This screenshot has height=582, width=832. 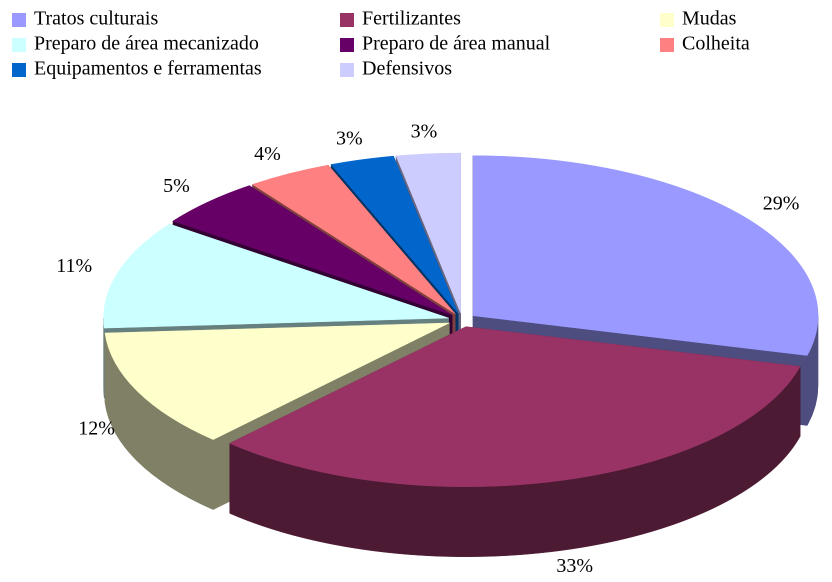 I want to click on data-label: 29%, so click(x=781, y=203).